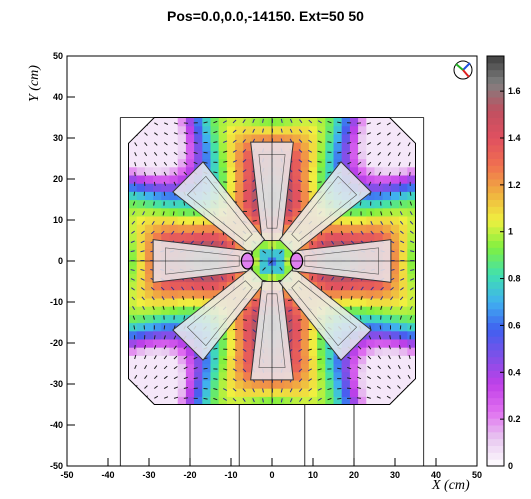 This screenshot has height=499, width=531. What do you see at coordinates (510, 232) in the screenshot?
I see `colorbar-tick-label: 1` at bounding box center [510, 232].